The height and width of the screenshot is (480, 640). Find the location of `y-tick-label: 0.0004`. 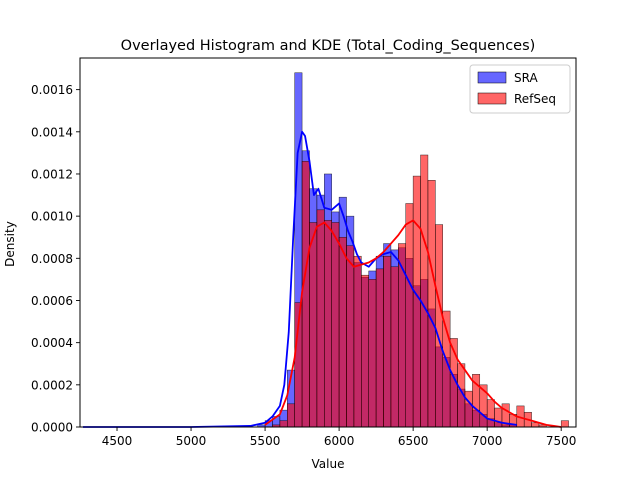

y-tick-label: 0.0004 is located at coordinates (52, 343).